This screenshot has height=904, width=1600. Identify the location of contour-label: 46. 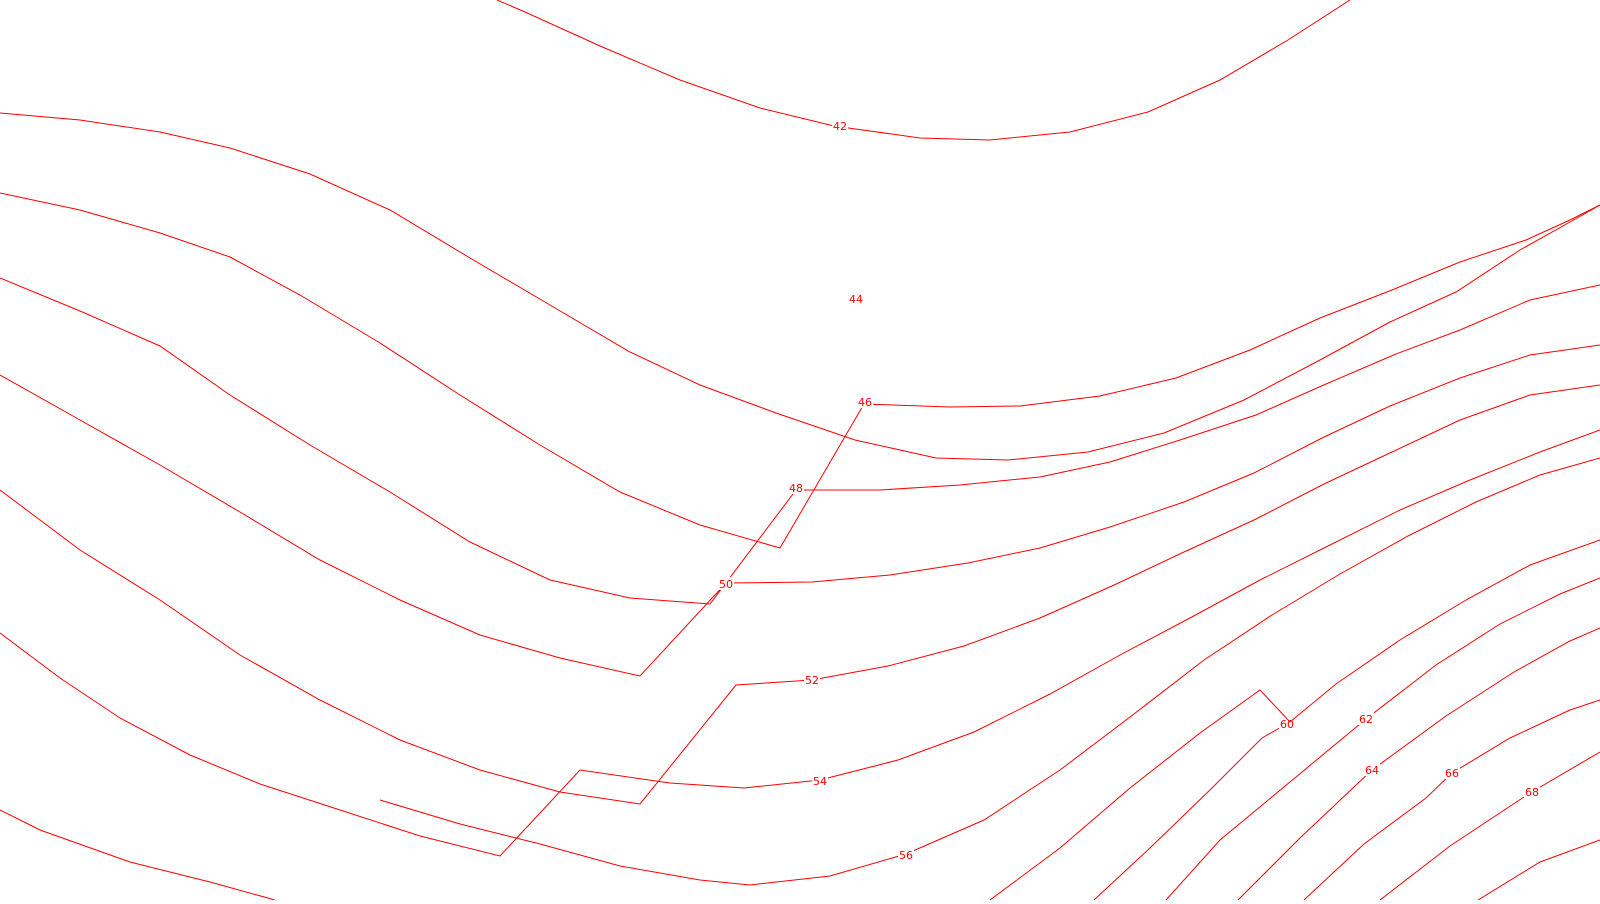
(865, 402).